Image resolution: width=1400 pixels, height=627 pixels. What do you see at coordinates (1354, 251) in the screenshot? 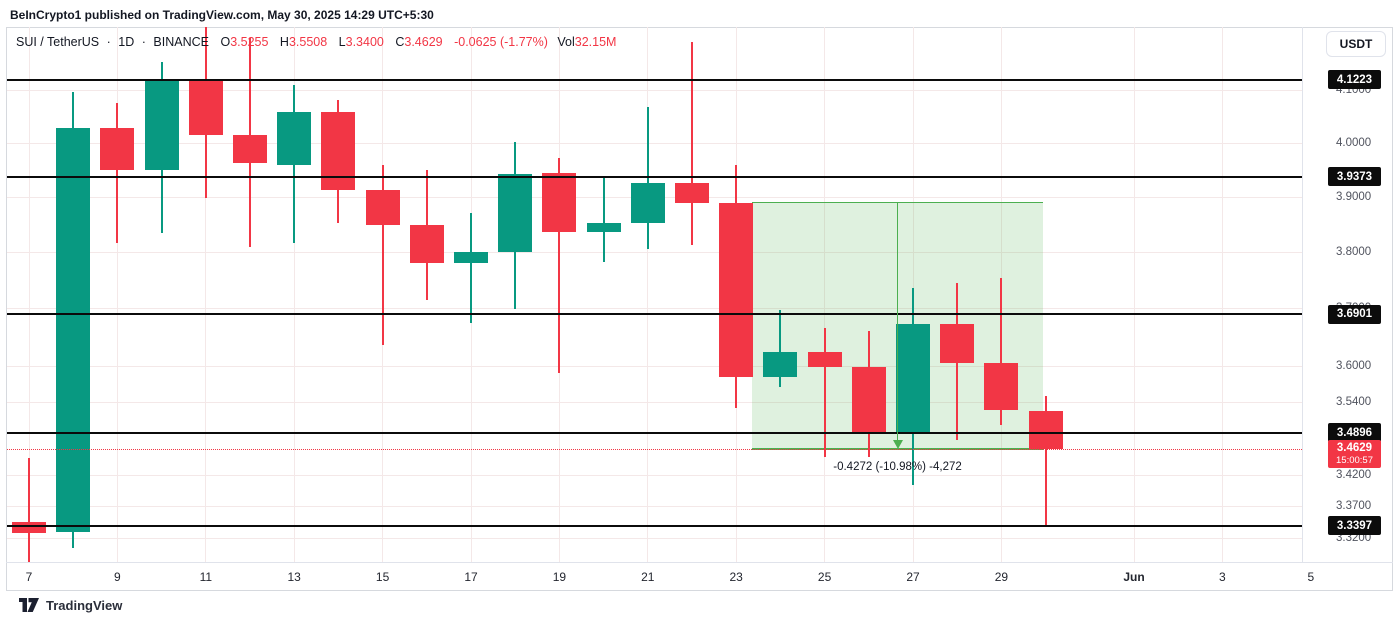
I see `price-tick-3.8000: 3.8000` at bounding box center [1354, 251].